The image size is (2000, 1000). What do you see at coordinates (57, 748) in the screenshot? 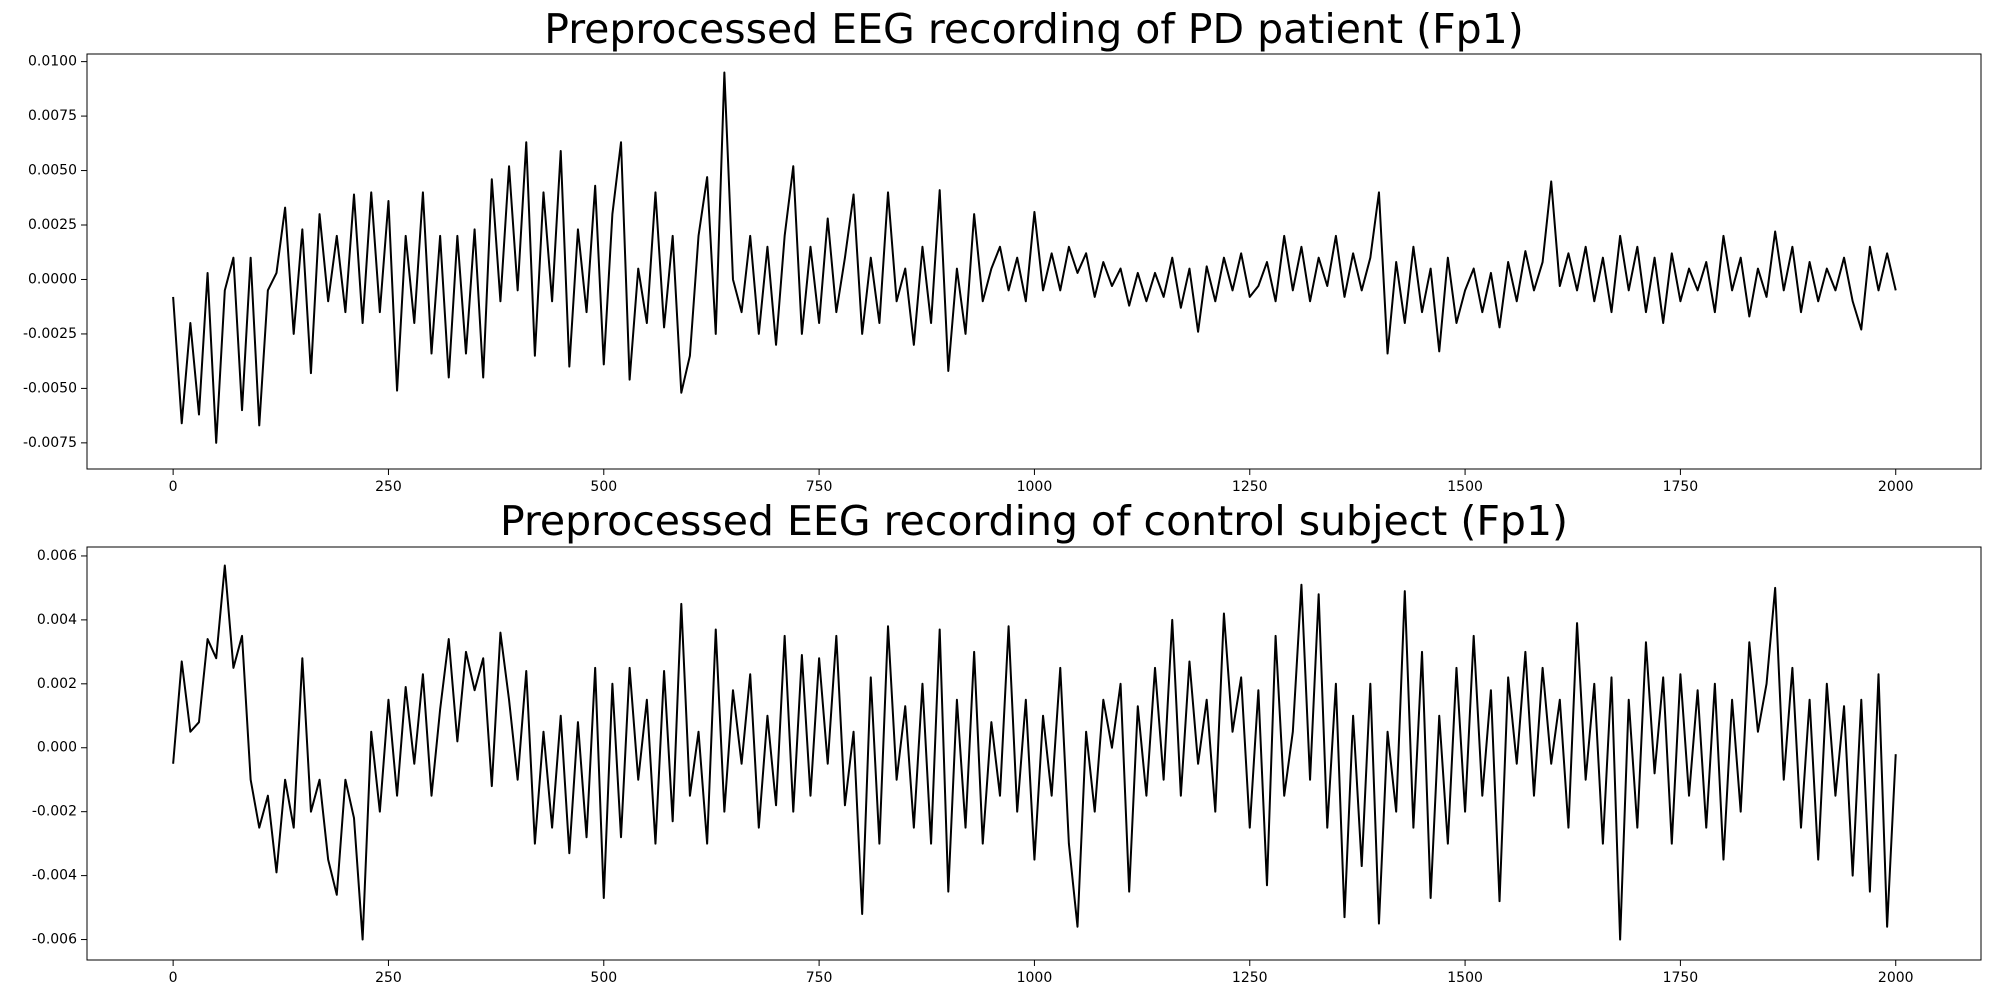
I see `y-tick-label: 0.000` at bounding box center [57, 748].